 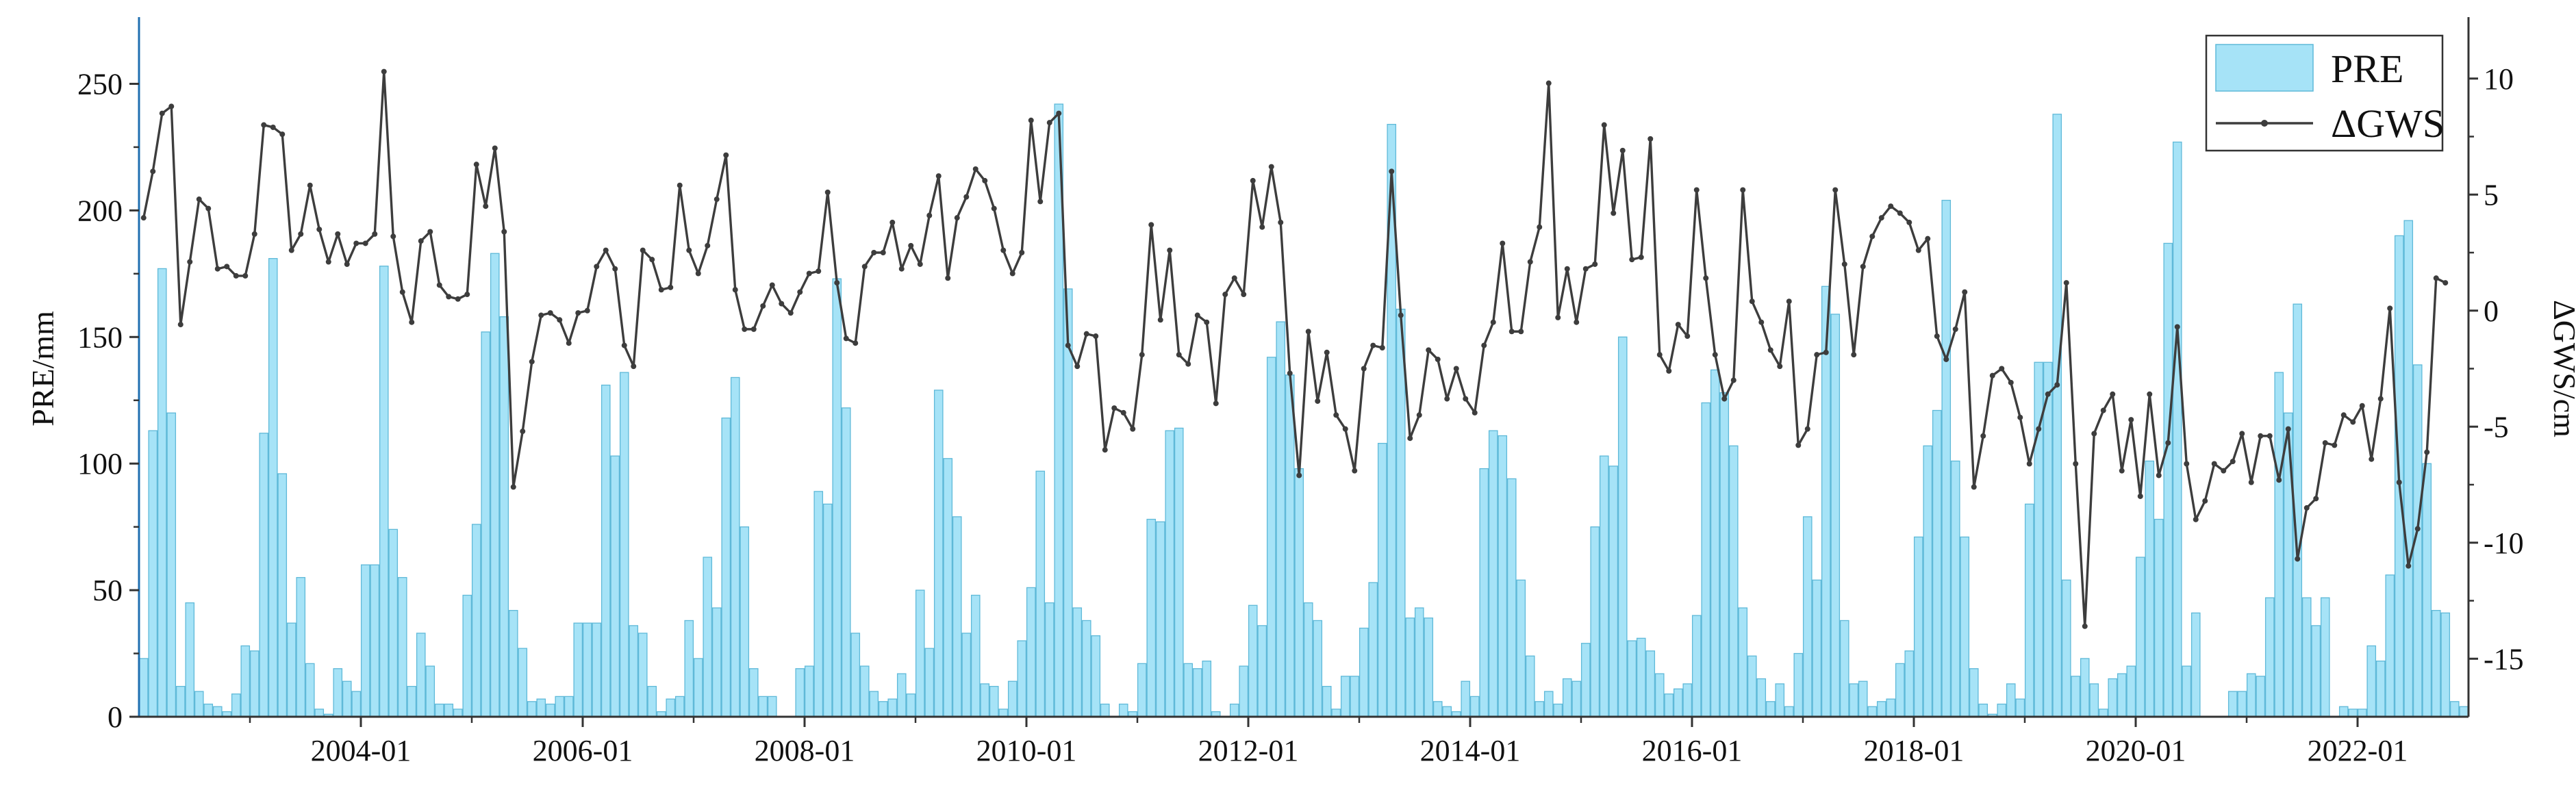 I want to click on x-tick-label: 2020-01, so click(x=2136, y=750).